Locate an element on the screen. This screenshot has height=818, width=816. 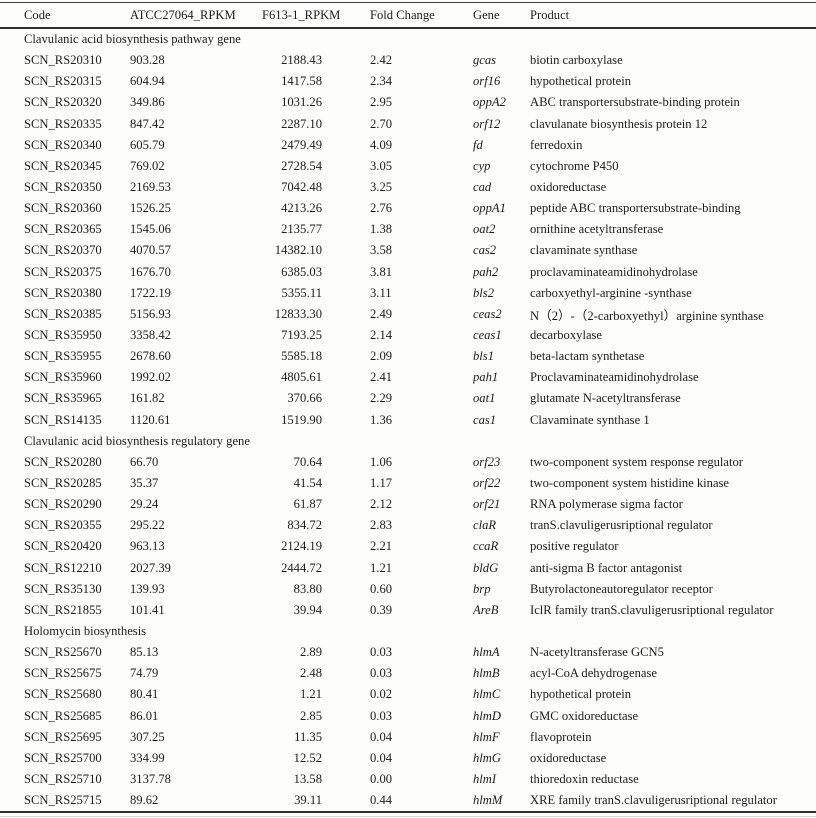
gene-cell: pah2 is located at coordinates (486, 271).